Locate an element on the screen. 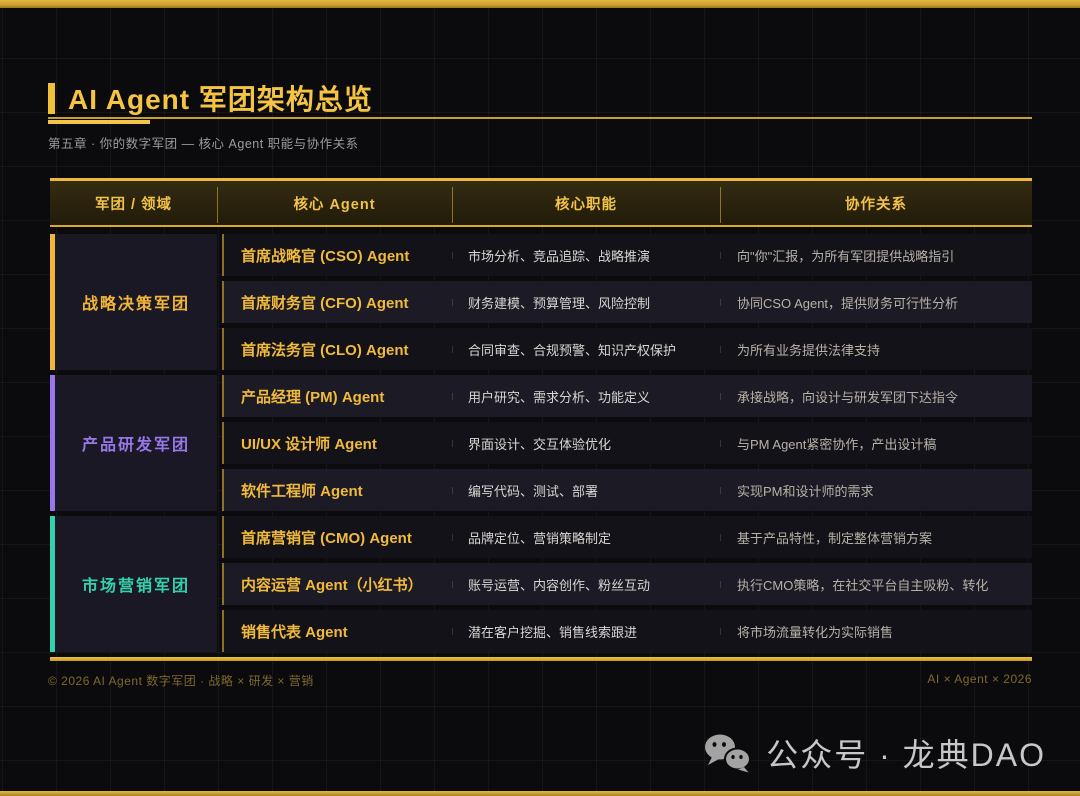  group-label-cell: 战略决策军团 is located at coordinates (133, 302).